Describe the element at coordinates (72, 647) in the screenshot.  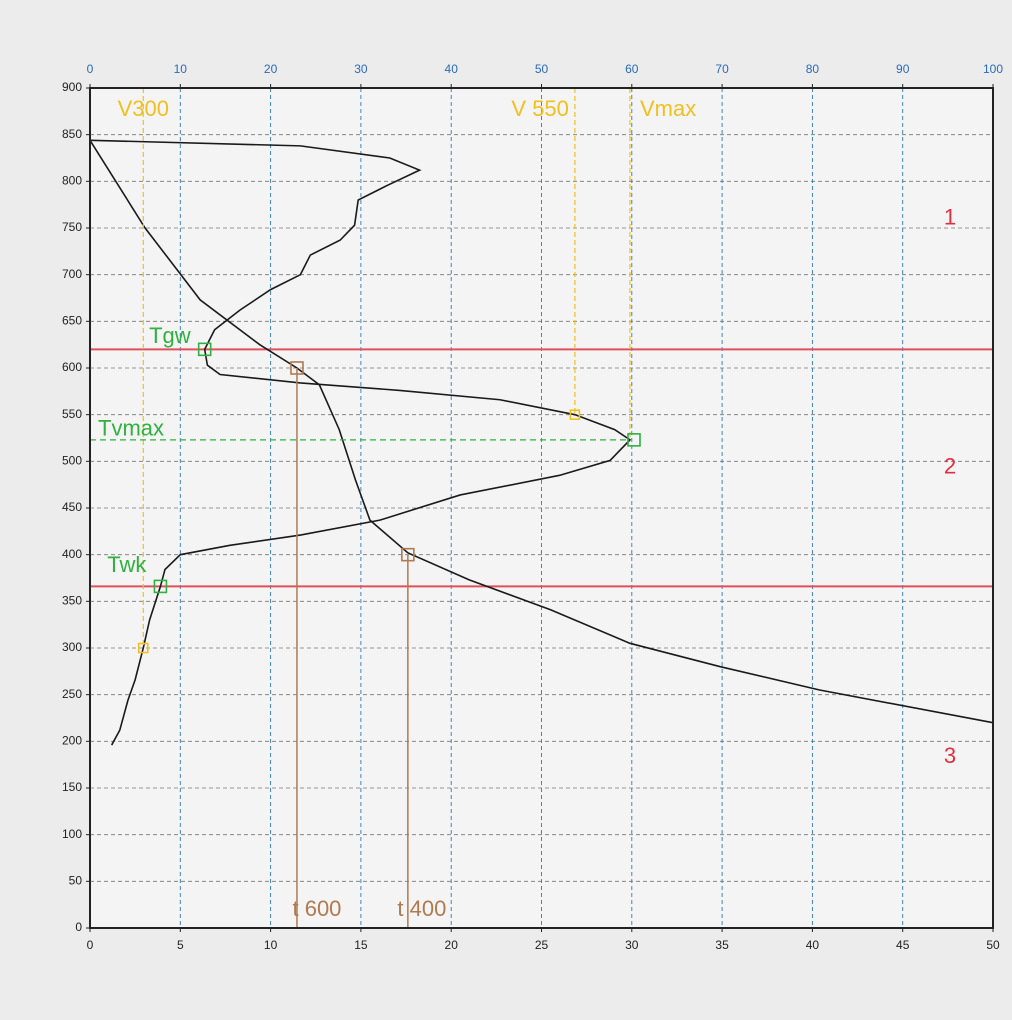
I see `y-tick-label: 300` at that location.